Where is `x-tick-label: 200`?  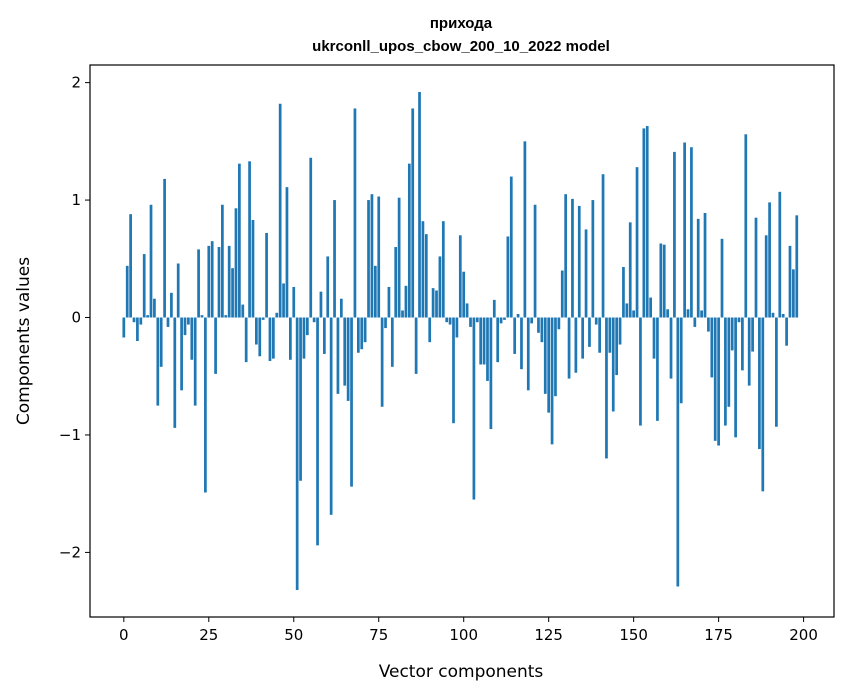
x-tick-label: 200 is located at coordinates (803, 635).